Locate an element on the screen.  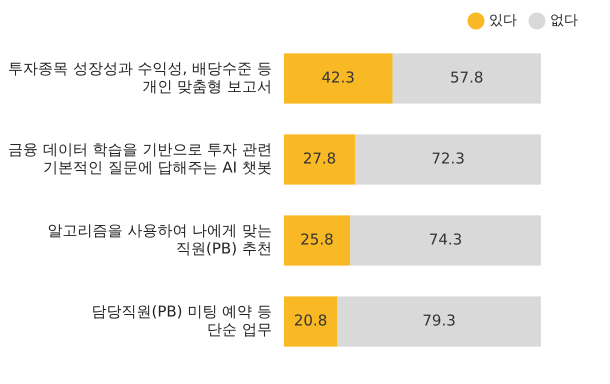
data-label: 57.8 is located at coordinates (467, 77).